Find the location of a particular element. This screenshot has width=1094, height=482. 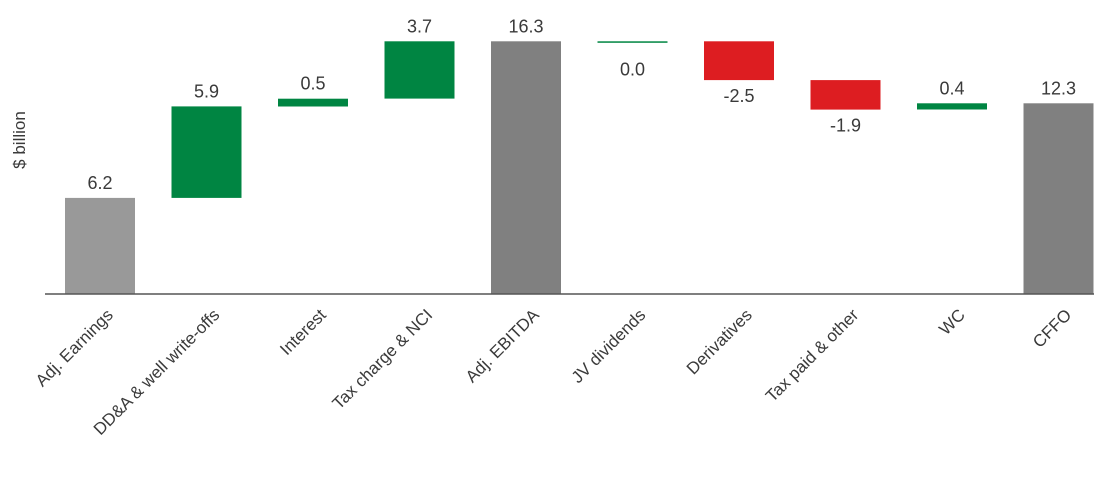

value-label-adj-ebitda: 16.3 is located at coordinates (525, 26).